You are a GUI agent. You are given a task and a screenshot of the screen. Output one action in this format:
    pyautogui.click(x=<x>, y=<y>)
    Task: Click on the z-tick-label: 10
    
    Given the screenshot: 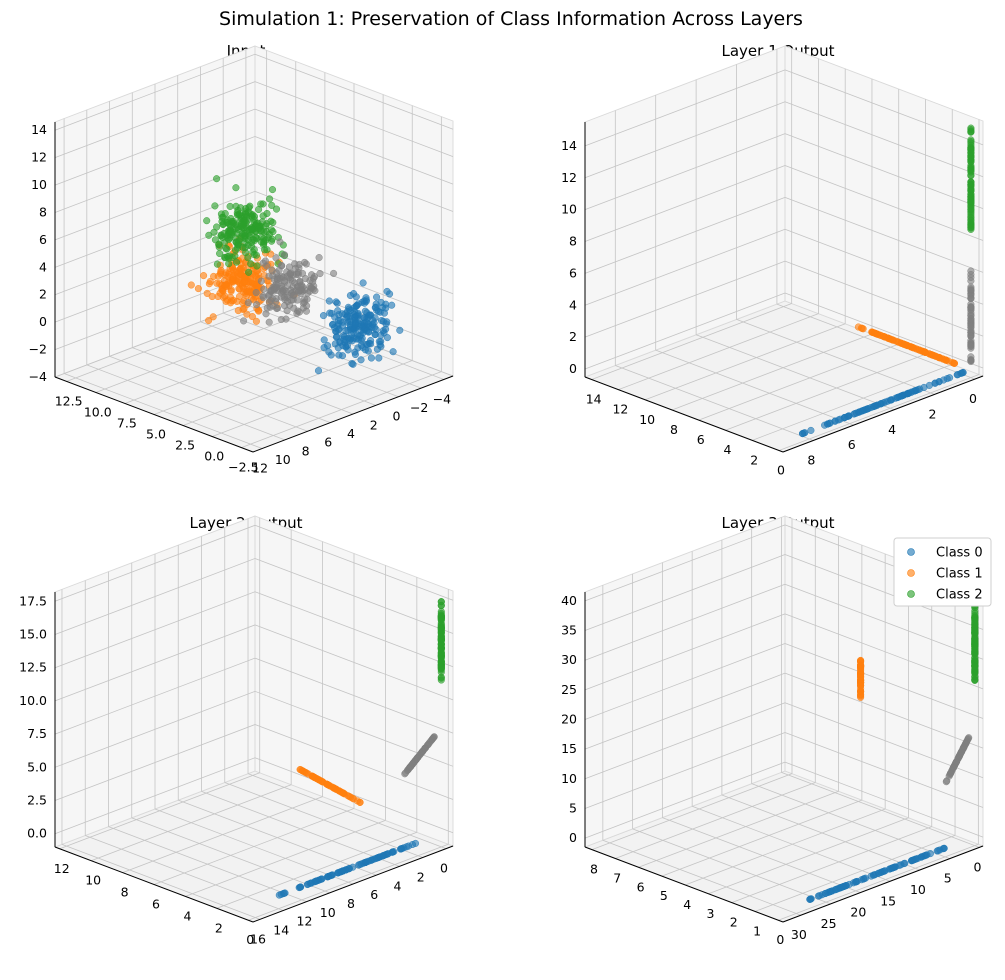 What is the action you would take?
    pyautogui.click(x=39, y=184)
    